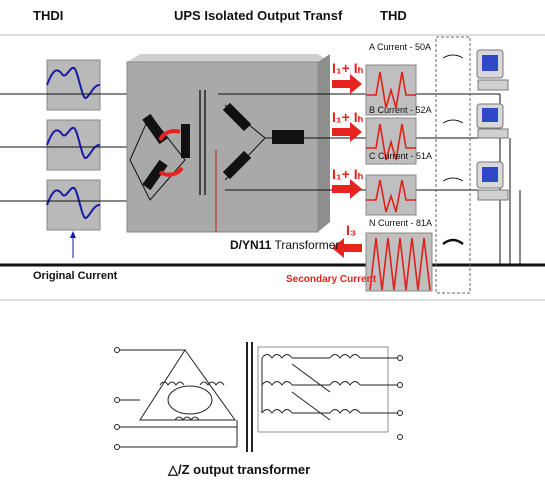 The height and width of the screenshot is (483, 545). I want to click on phase-c-reading: C Current - 51A, so click(400, 156).